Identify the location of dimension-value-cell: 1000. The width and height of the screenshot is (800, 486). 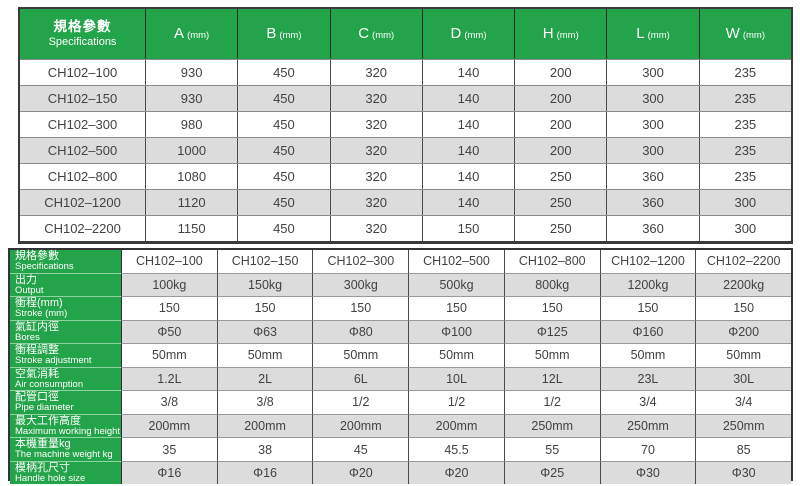
(192, 150).